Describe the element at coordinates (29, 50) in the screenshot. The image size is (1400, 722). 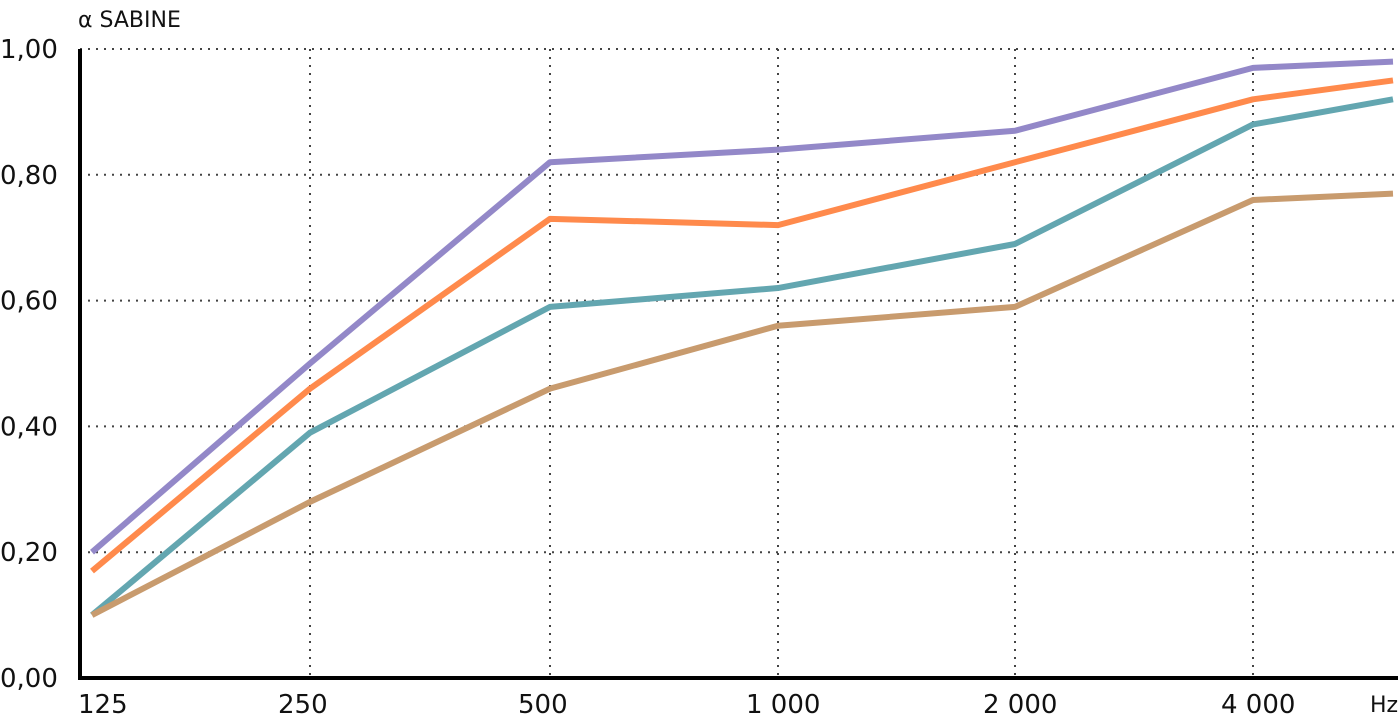
I see `y-tick-label: 1,00` at that location.